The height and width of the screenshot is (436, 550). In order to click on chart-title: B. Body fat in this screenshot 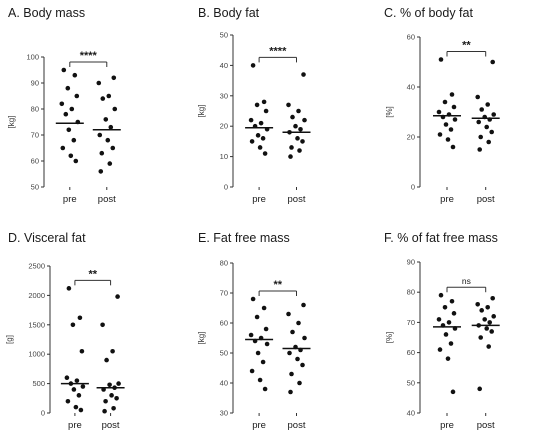, I will do `click(229, 13)`.